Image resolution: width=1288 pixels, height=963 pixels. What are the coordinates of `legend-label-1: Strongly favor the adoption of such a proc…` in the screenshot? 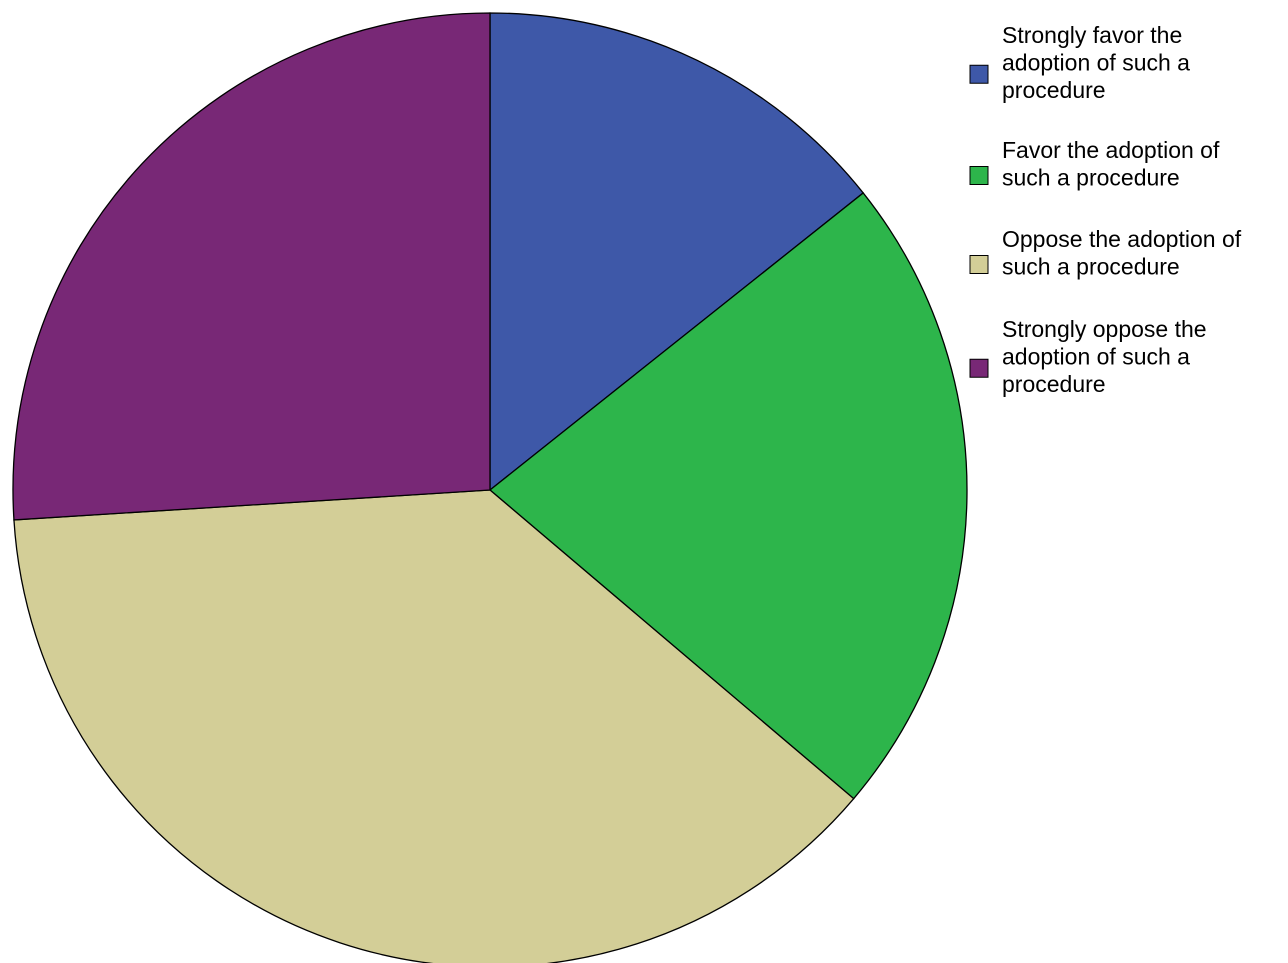 It's located at (1096, 62).